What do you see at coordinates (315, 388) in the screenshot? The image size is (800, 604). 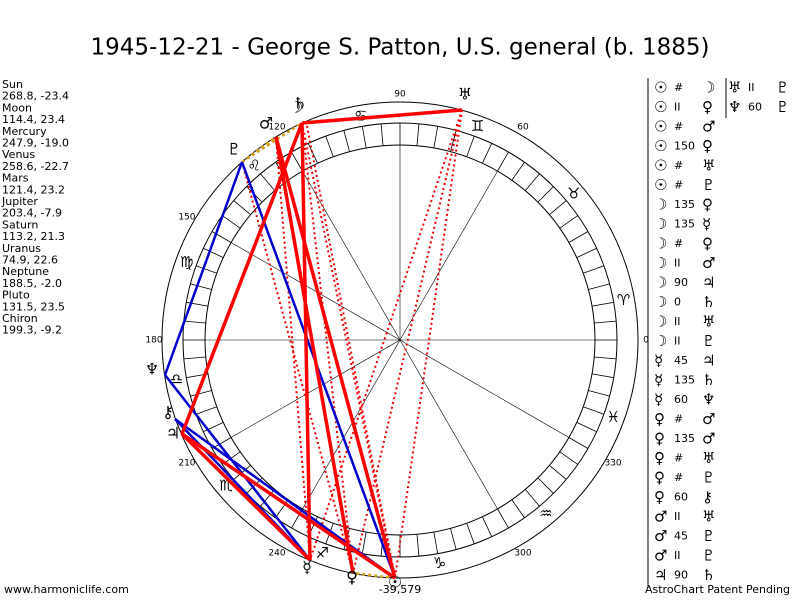 I see `cusp-line` at bounding box center [315, 388].